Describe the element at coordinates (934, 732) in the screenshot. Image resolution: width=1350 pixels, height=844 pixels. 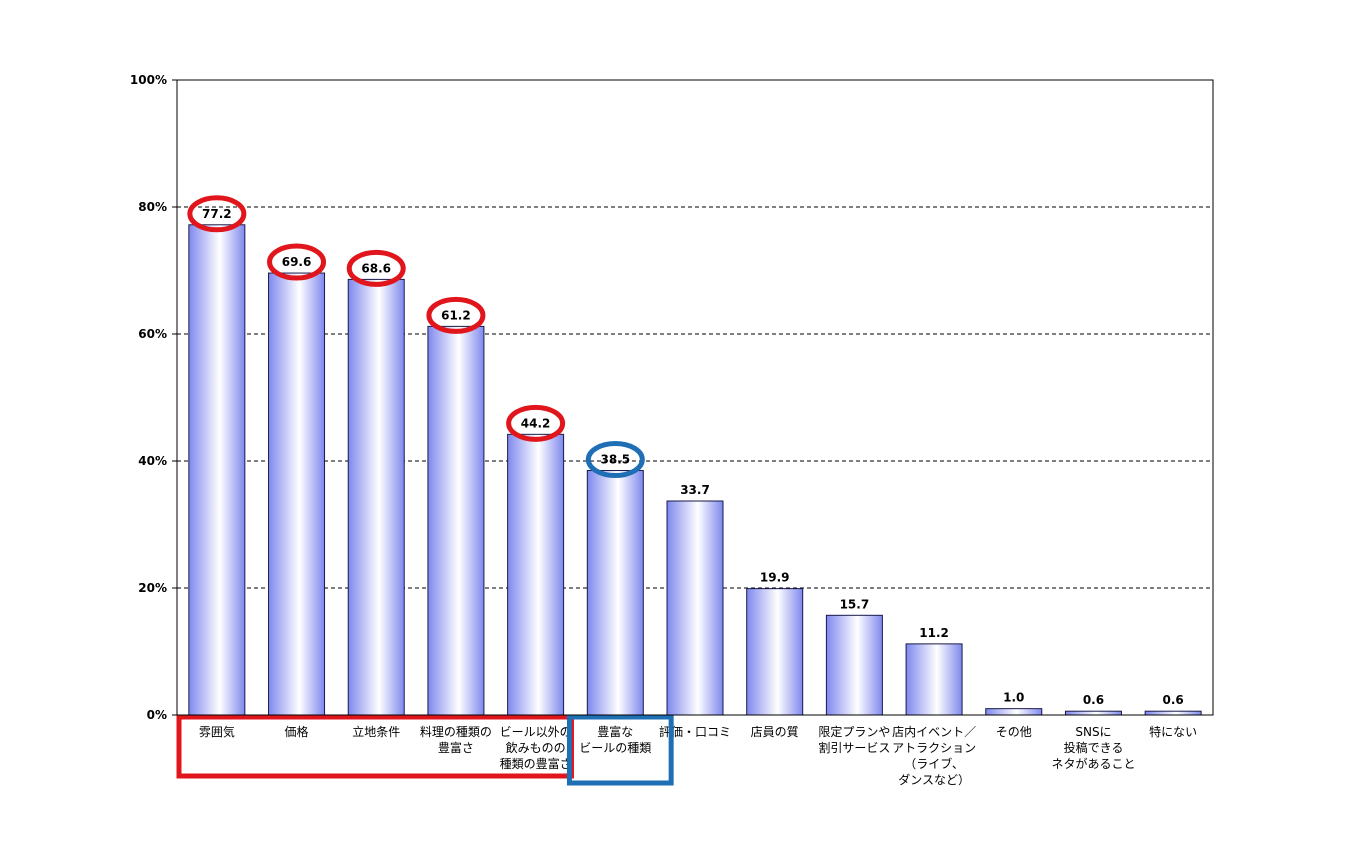
I see `category-label: 店内イベント／` at that location.